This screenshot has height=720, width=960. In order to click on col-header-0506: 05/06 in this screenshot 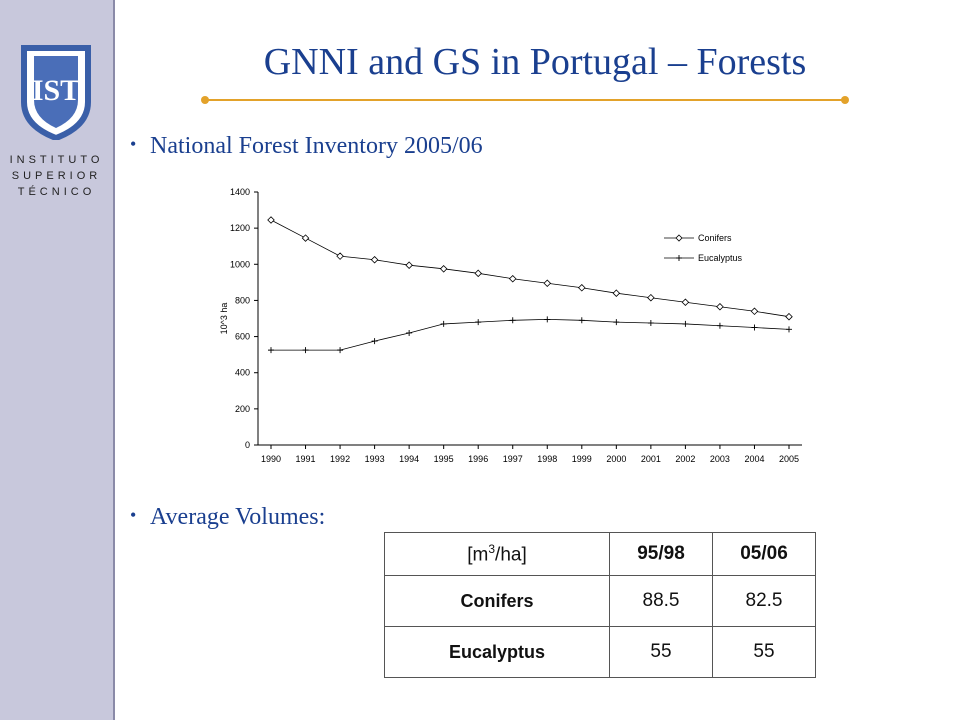, I will do `click(764, 554)`.